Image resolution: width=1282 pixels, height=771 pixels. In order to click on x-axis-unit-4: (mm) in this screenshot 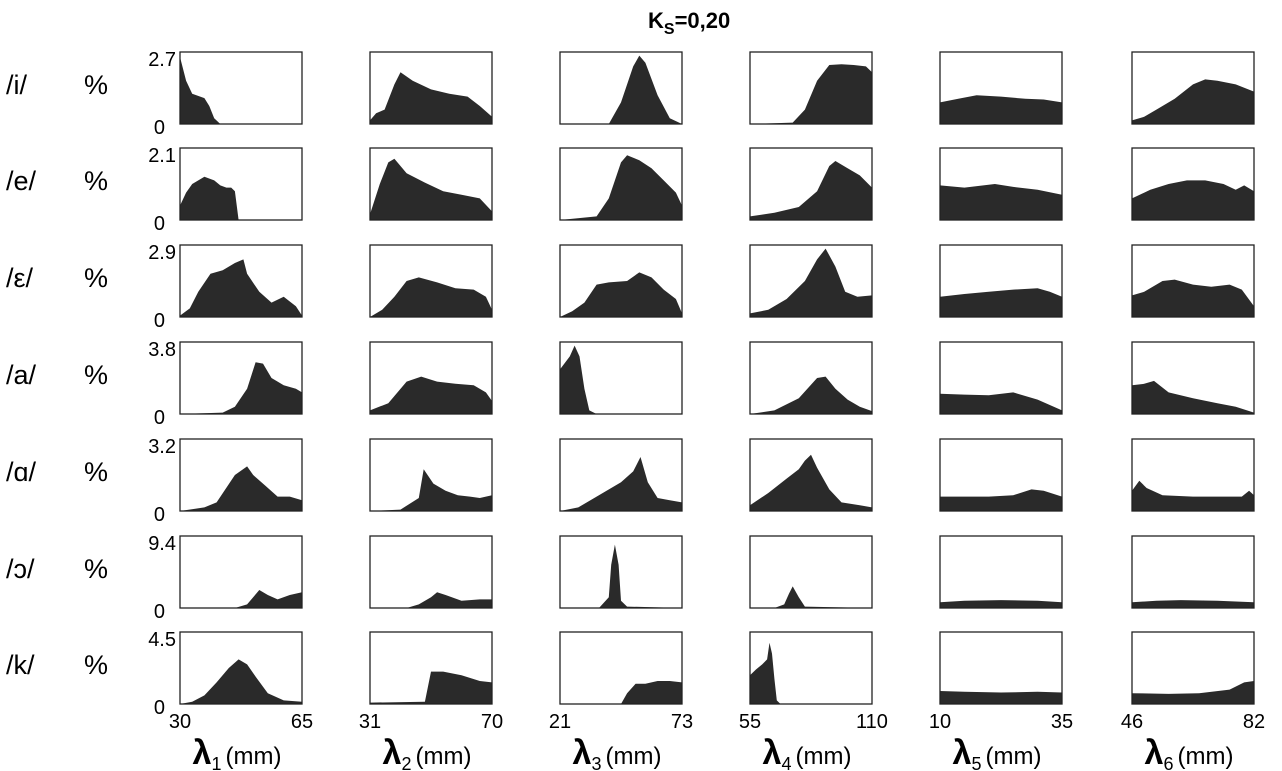, I will do `click(1013, 756)`.